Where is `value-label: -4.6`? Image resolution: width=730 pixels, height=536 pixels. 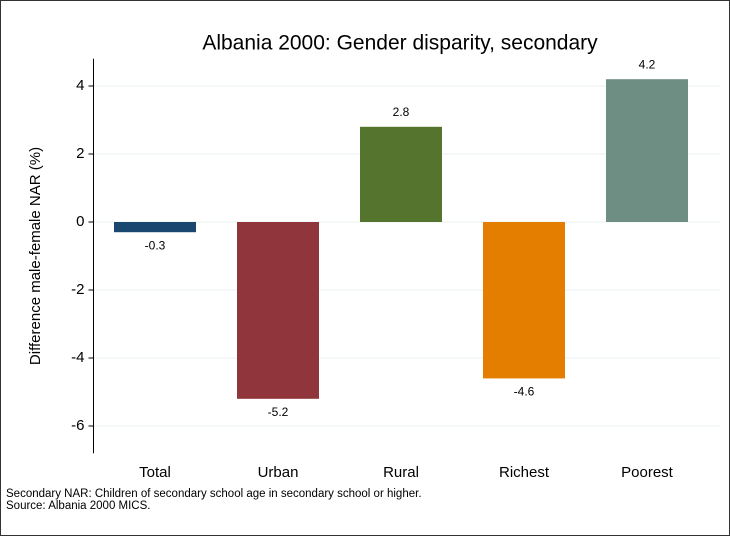 value-label: -4.6 is located at coordinates (524, 392).